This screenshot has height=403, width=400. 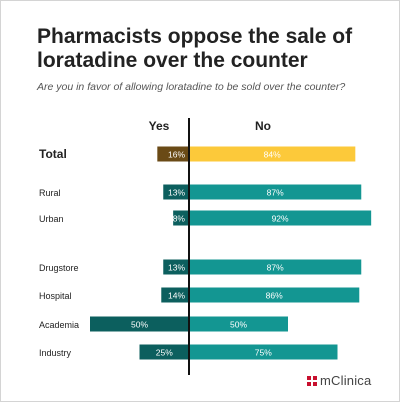 I want to click on data-label-yes-total: 16%, so click(x=176, y=155).